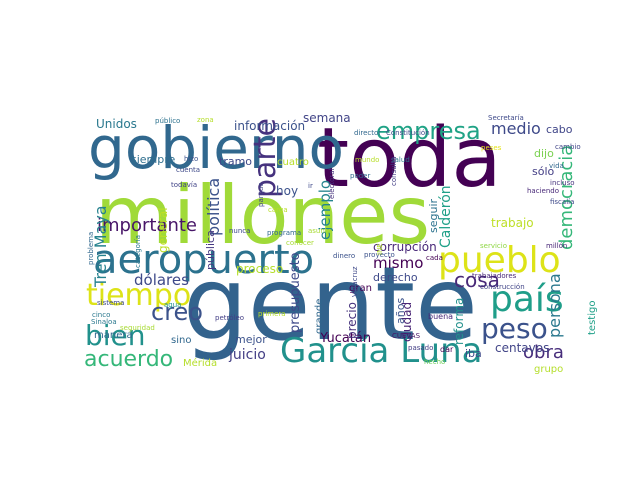 Image resolution: width=640 pixels, height=480 pixels. I want to click on word: Unidos, so click(116, 124).